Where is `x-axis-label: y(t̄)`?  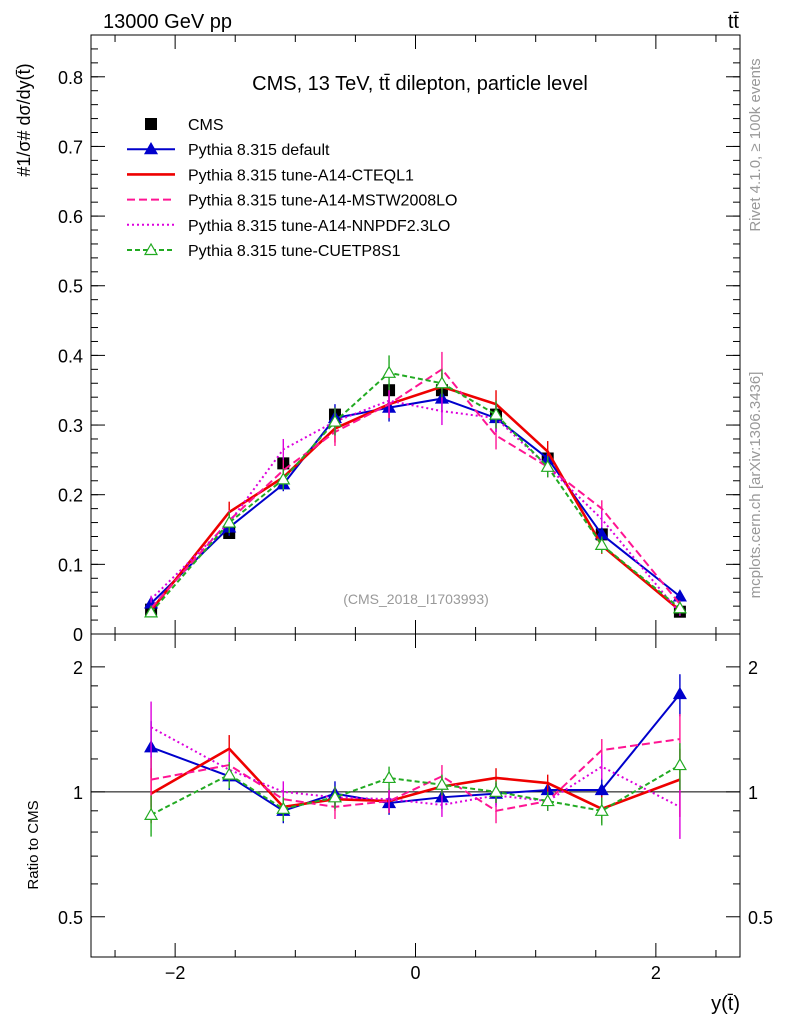 x-axis-label: y(t̄) is located at coordinates (725, 1004).